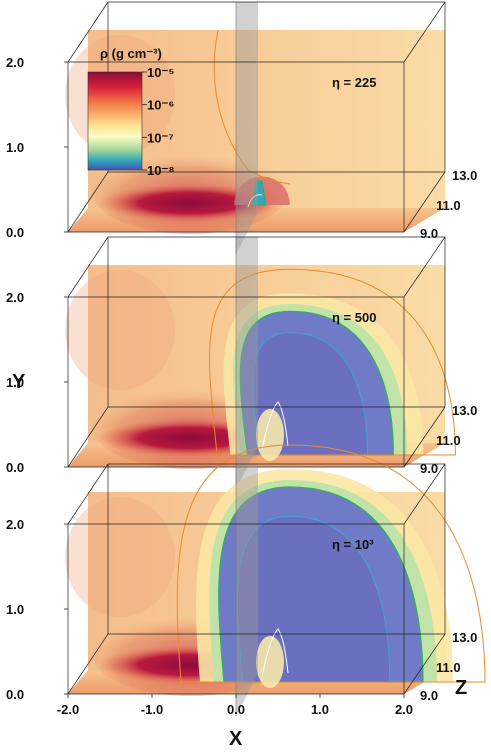 This screenshot has width=491, height=754. I want to click on x-axis-title: X, so click(236, 739).